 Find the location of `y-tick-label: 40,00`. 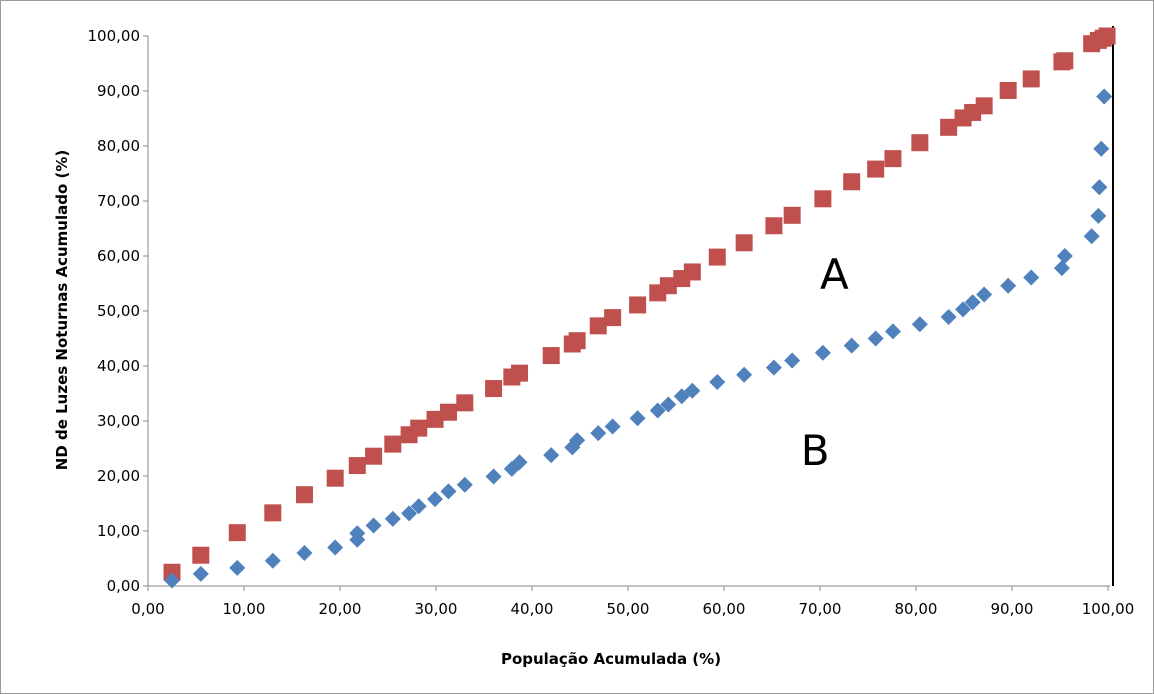

y-tick-label: 40,00 is located at coordinates (118, 366).